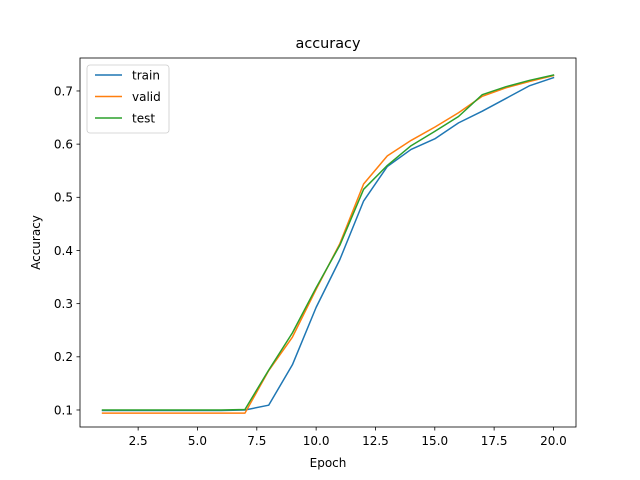 The width and height of the screenshot is (640, 480). I want to click on x-tick-label: 5.0, so click(197, 441).